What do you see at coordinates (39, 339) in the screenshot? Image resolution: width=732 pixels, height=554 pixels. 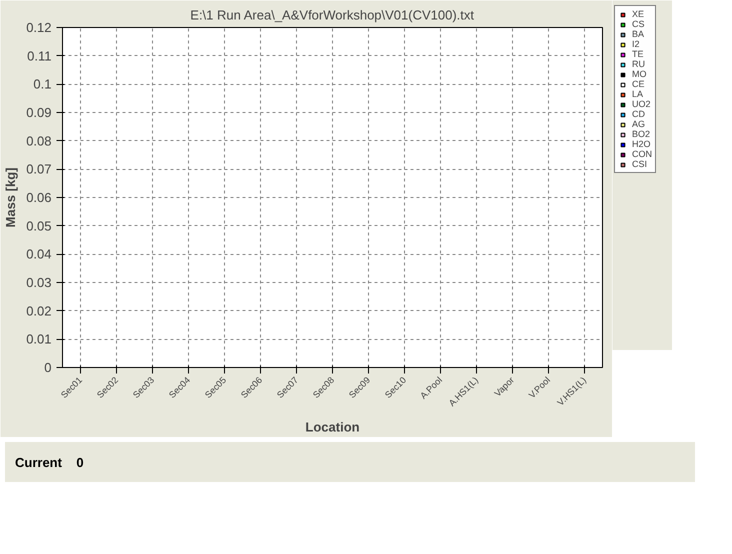 I see `y-tick-label: 0.01` at bounding box center [39, 339].